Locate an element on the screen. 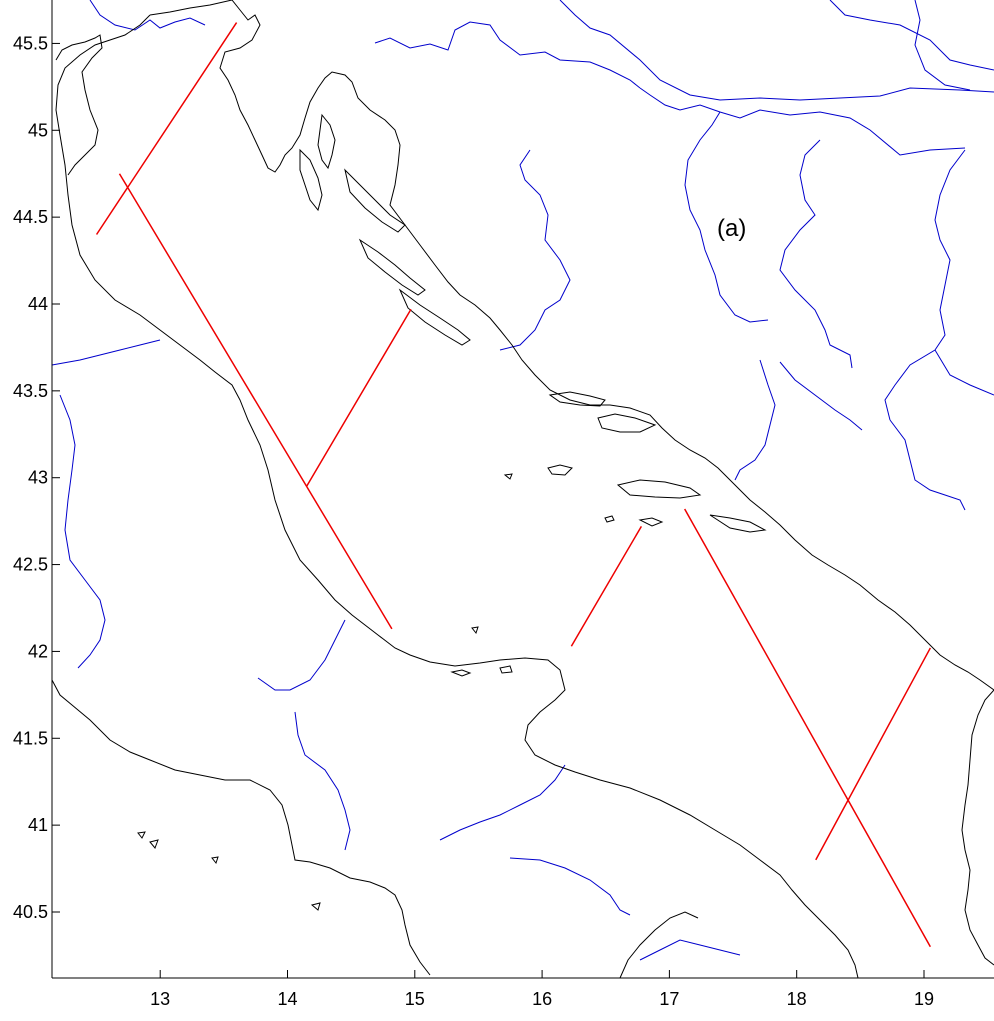 The height and width of the screenshot is (1021, 994). x-tick-label: 19 is located at coordinates (924, 999).